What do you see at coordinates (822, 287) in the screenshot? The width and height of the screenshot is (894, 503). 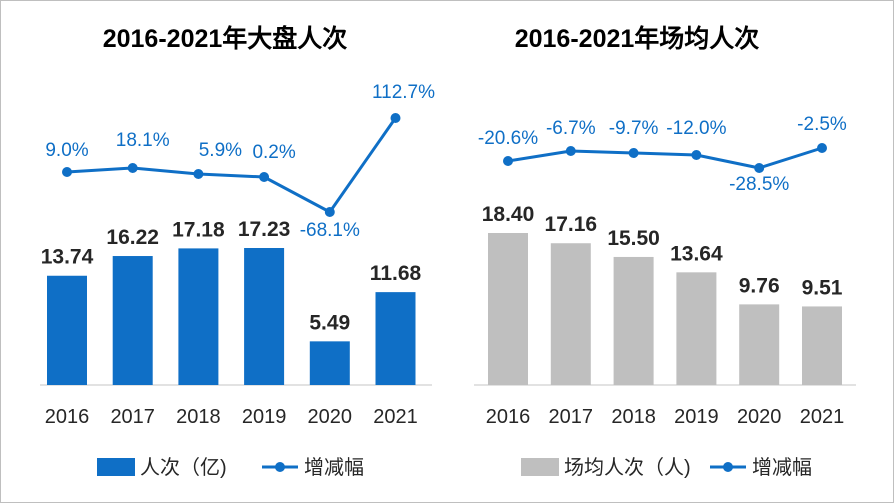 I see `bar-value-label: 9.51` at bounding box center [822, 287].